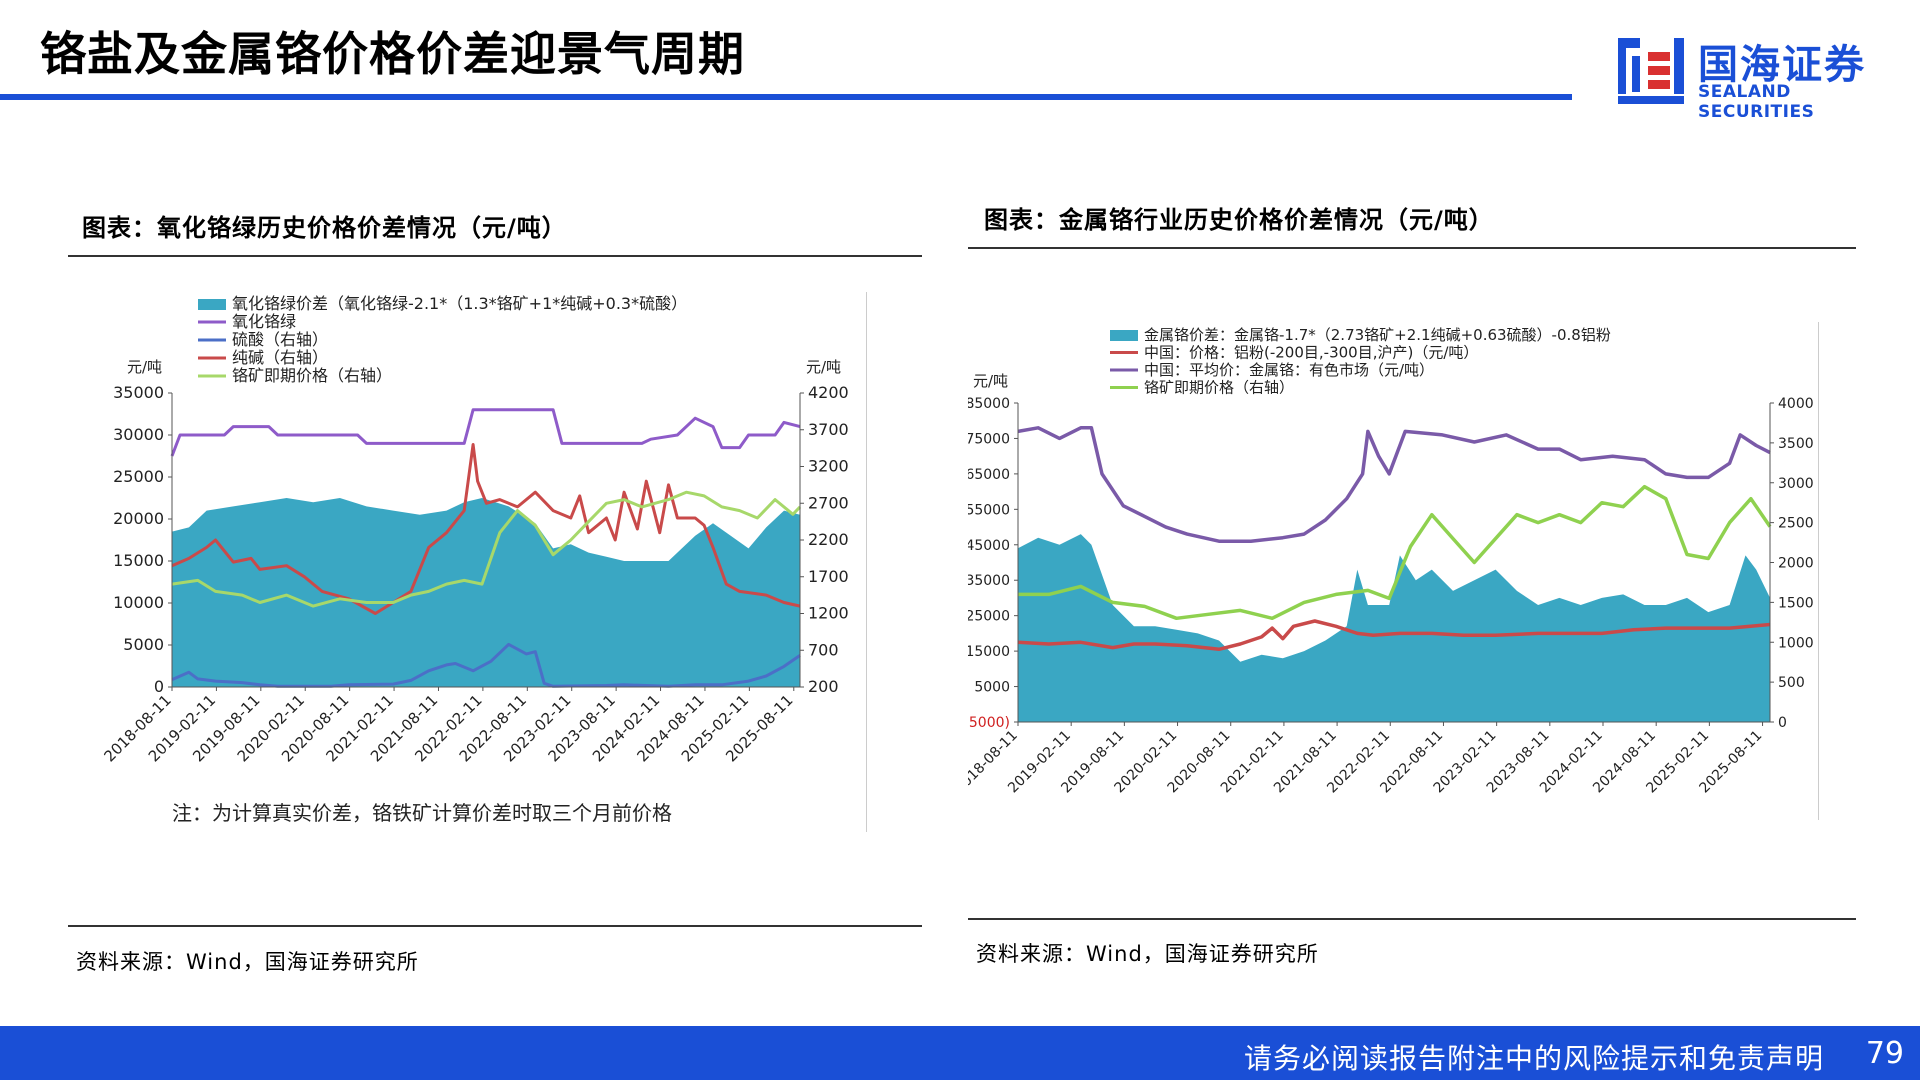 The height and width of the screenshot is (1080, 1920). What do you see at coordinates (280, 339) in the screenshot?
I see `legend-label: 硫酸（右轴）` at bounding box center [280, 339].